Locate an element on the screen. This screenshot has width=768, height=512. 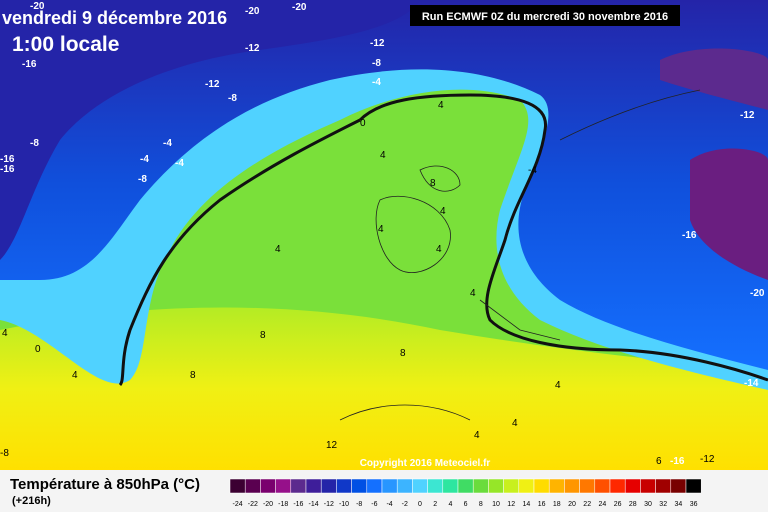
scale-tick-label: 12 is located at coordinates (511, 504).